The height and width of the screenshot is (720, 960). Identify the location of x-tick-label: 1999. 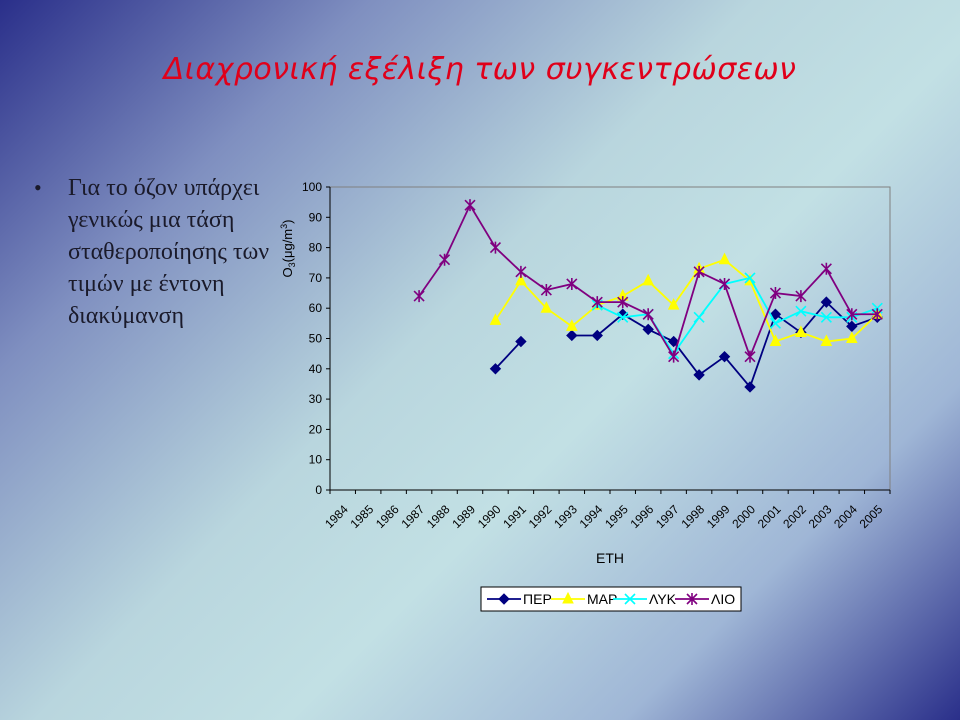
(718, 516).